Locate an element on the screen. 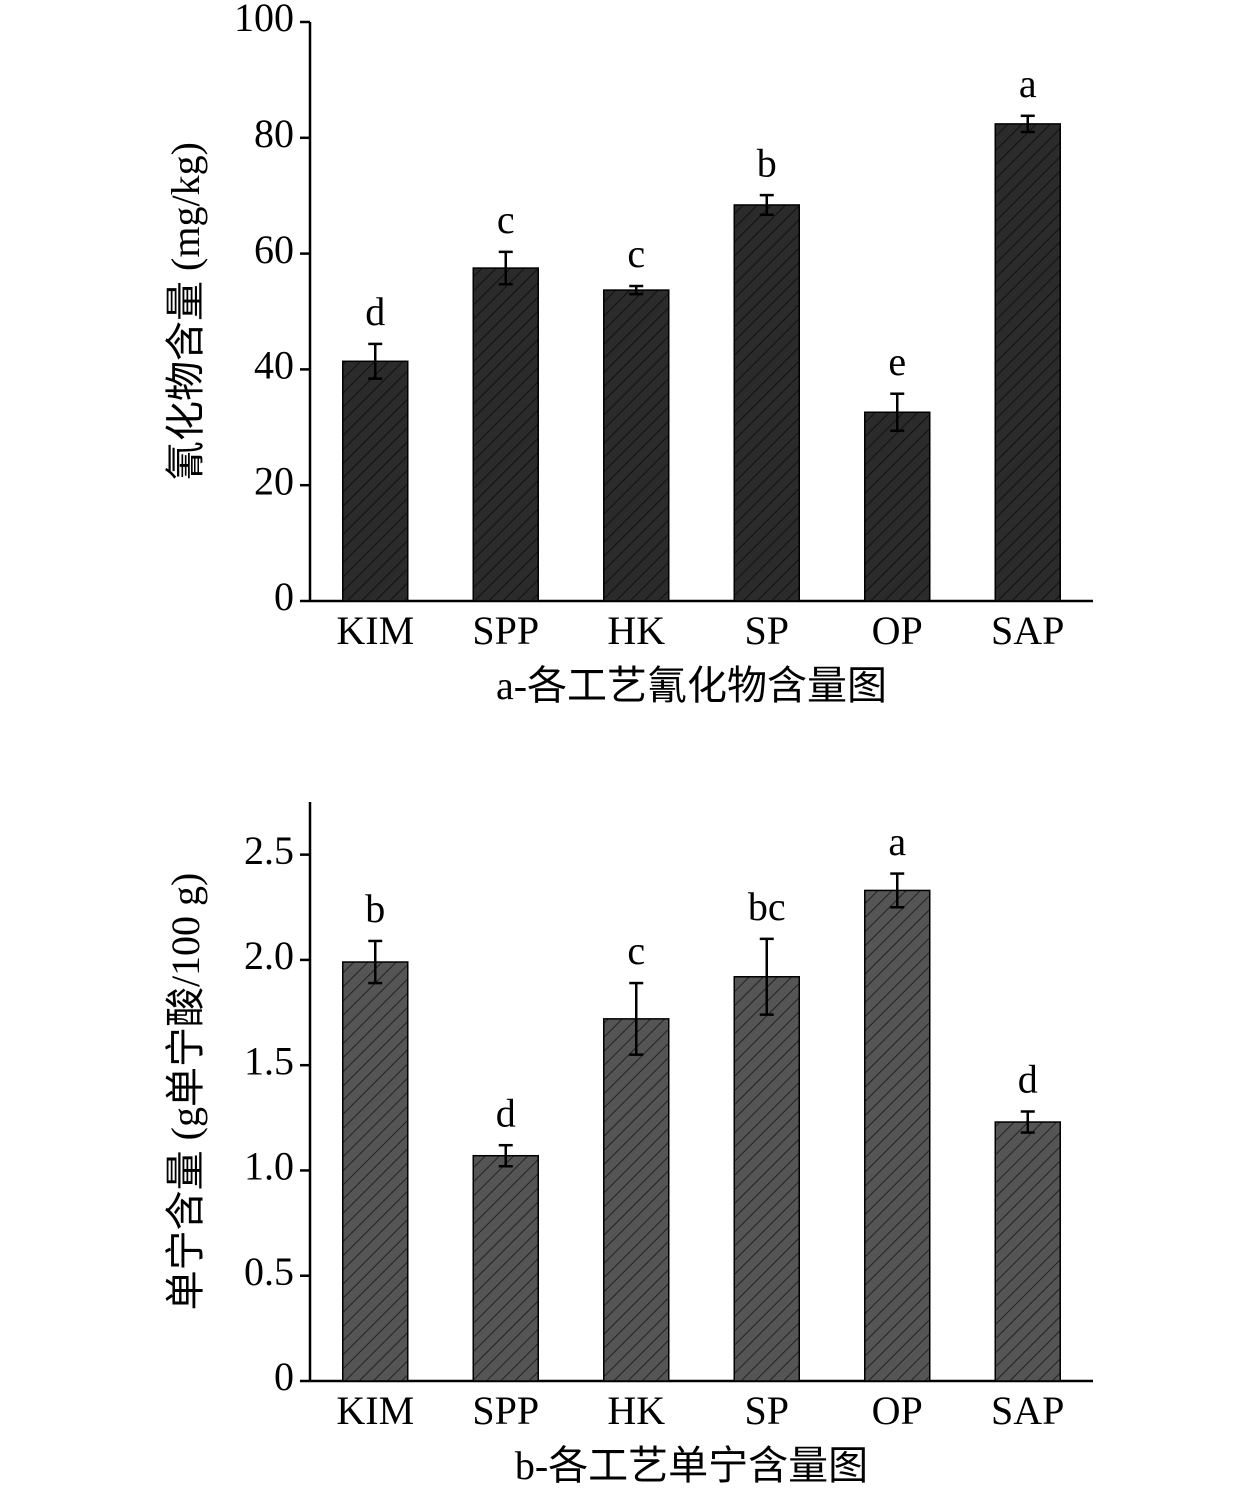  chart-title: a-各工艺氰化物含量图 is located at coordinates (691, 685).